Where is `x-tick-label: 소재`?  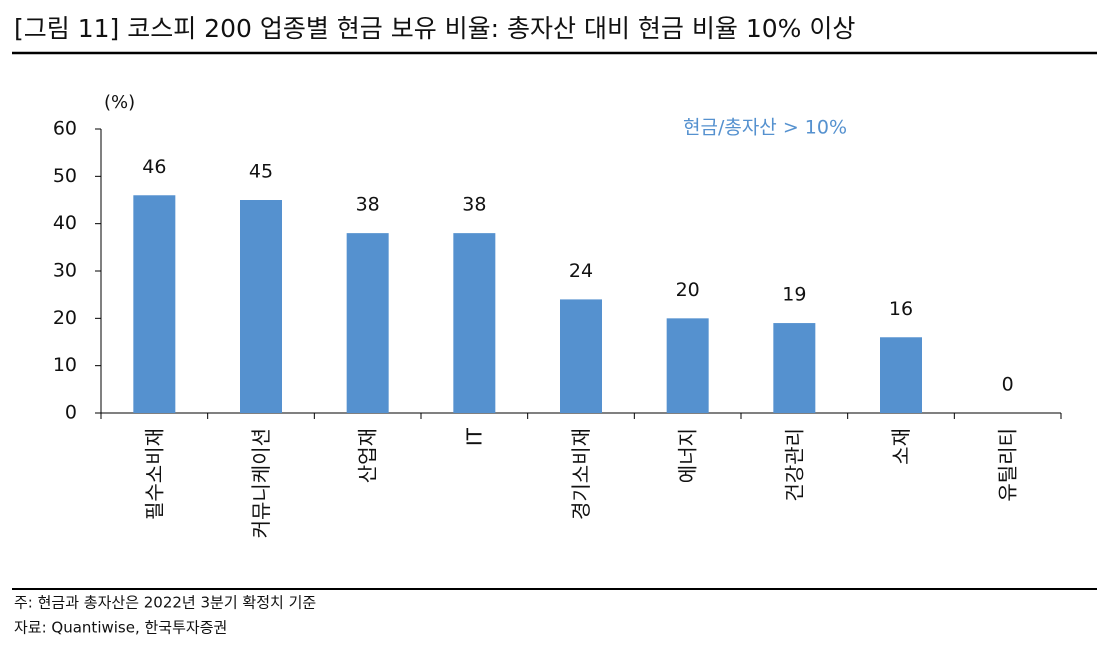 x-tick-label: 소재 is located at coordinates (901, 446).